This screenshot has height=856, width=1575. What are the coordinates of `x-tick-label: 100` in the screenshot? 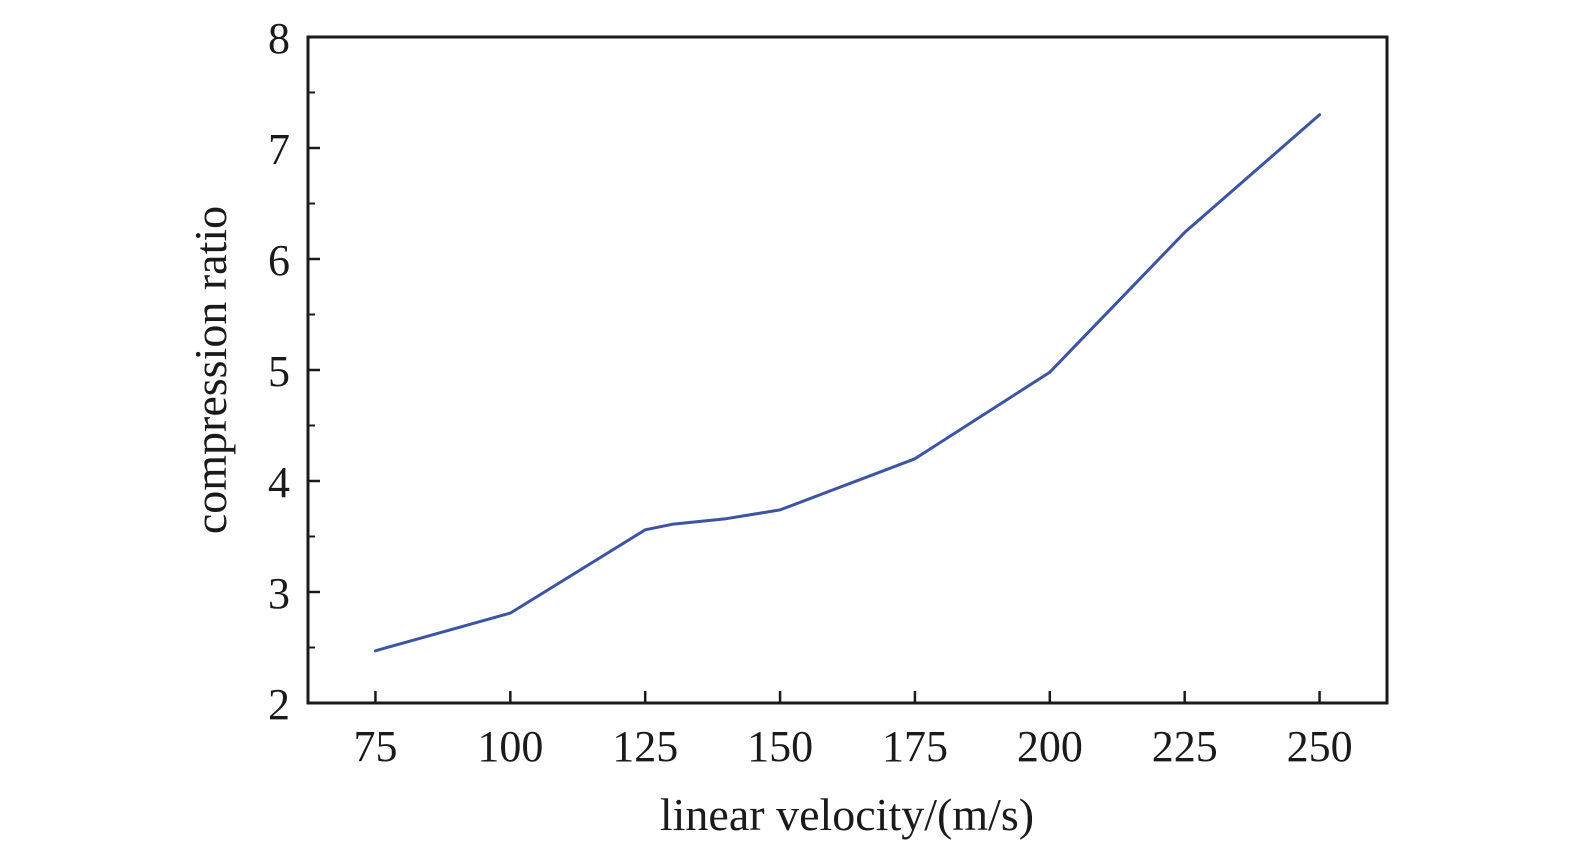 It's located at (510, 746).